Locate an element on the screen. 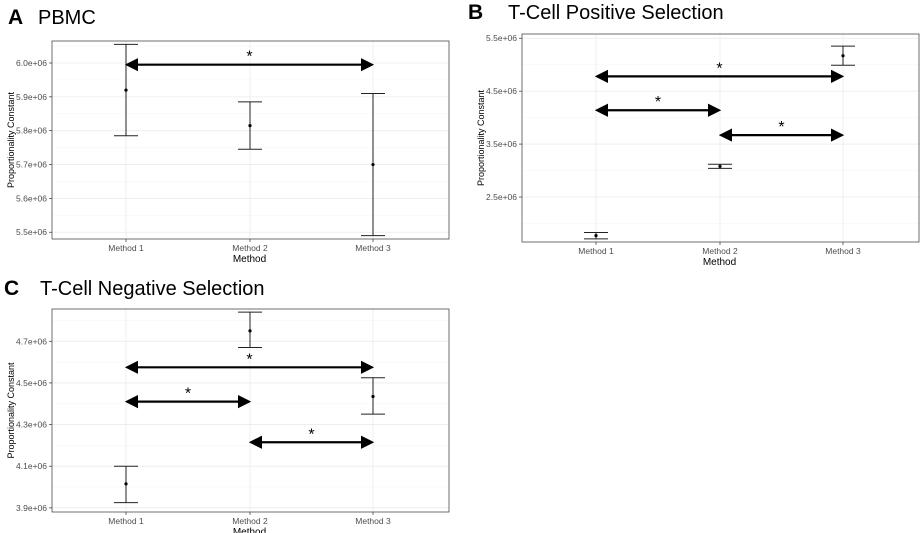 The image size is (920, 533). y-tick-label: 6.0e+06 is located at coordinates (31, 63).